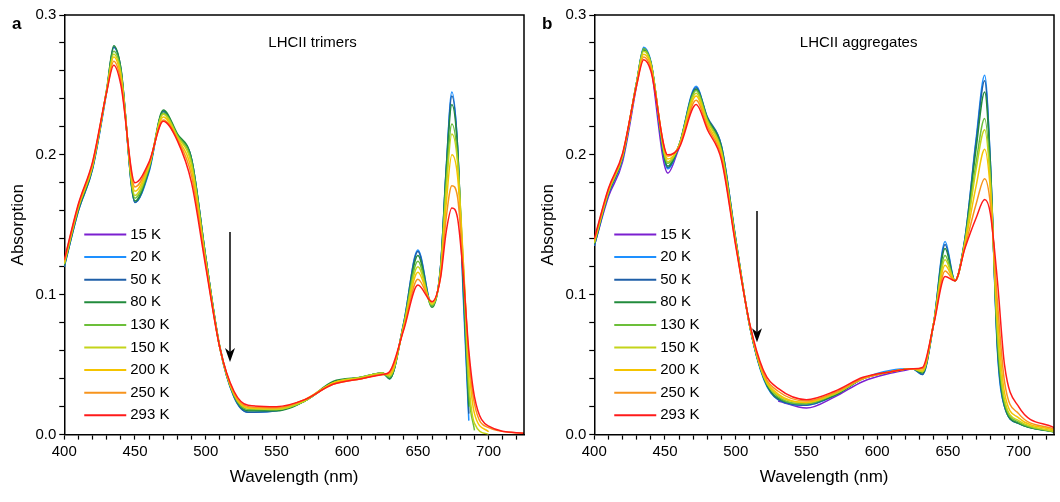 Image resolution: width=1060 pixels, height=502 pixels. What do you see at coordinates (547, 24) in the screenshot?
I see `text: b` at bounding box center [547, 24].